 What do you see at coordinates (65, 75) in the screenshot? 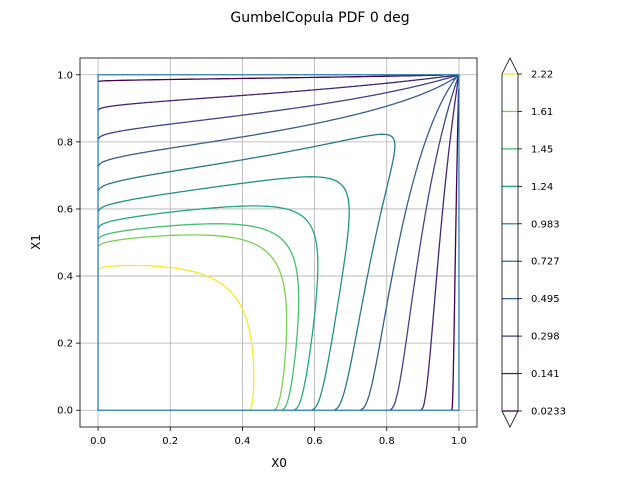
I see `y-tick-label: 1.0` at bounding box center [65, 75].